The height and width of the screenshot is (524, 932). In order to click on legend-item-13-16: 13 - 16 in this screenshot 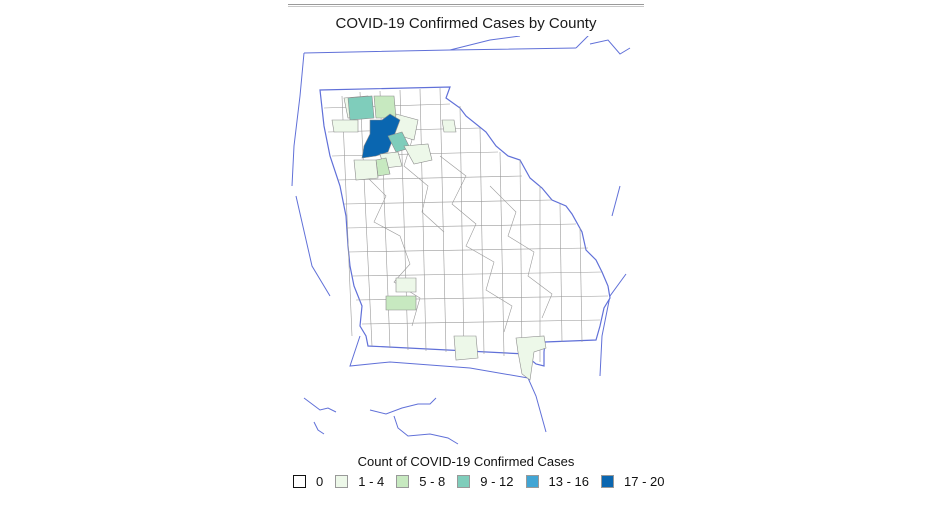, I will do `click(557, 481)`.